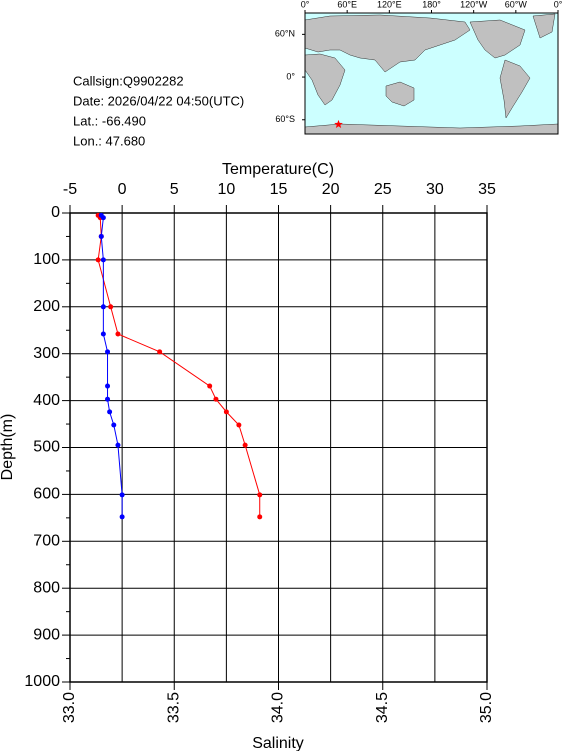 This screenshot has height=751, width=564. Describe the element at coordinates (122, 189) in the screenshot. I see `x2-tick-label: 0` at that location.